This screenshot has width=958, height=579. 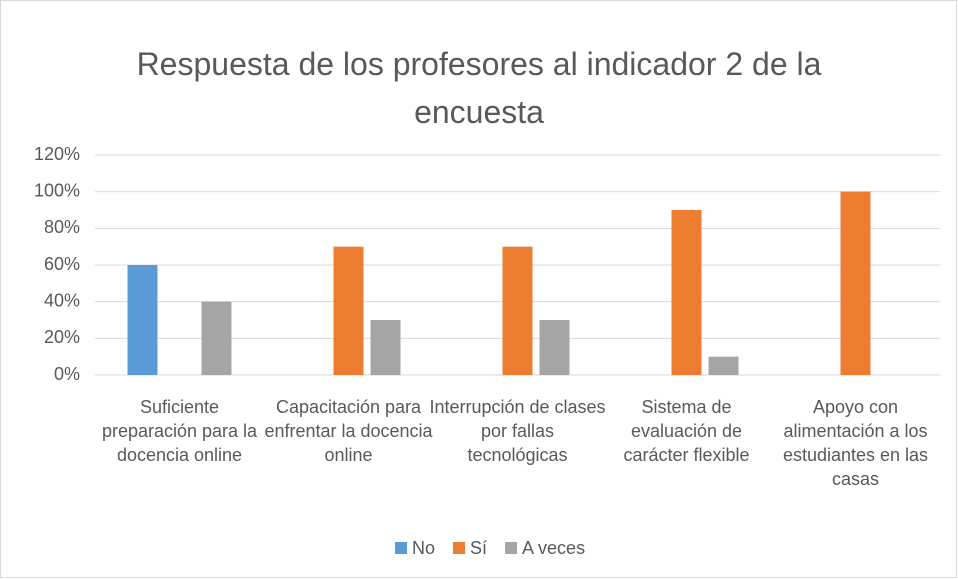 I want to click on legend-label: No, so click(x=423, y=548).